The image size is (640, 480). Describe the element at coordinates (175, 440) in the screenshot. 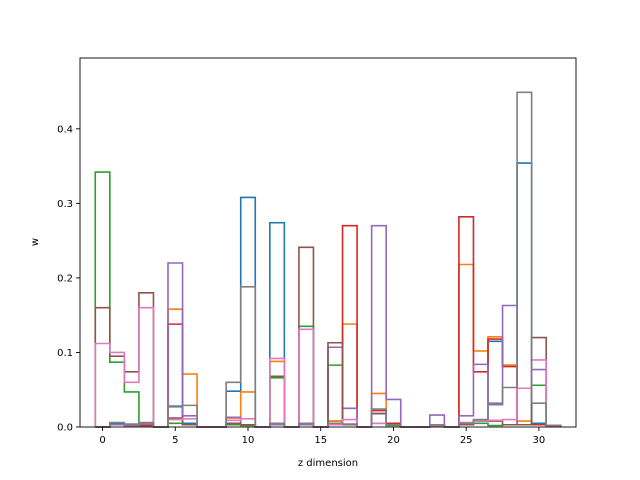

I see `x-tick-label: 5` at that location.